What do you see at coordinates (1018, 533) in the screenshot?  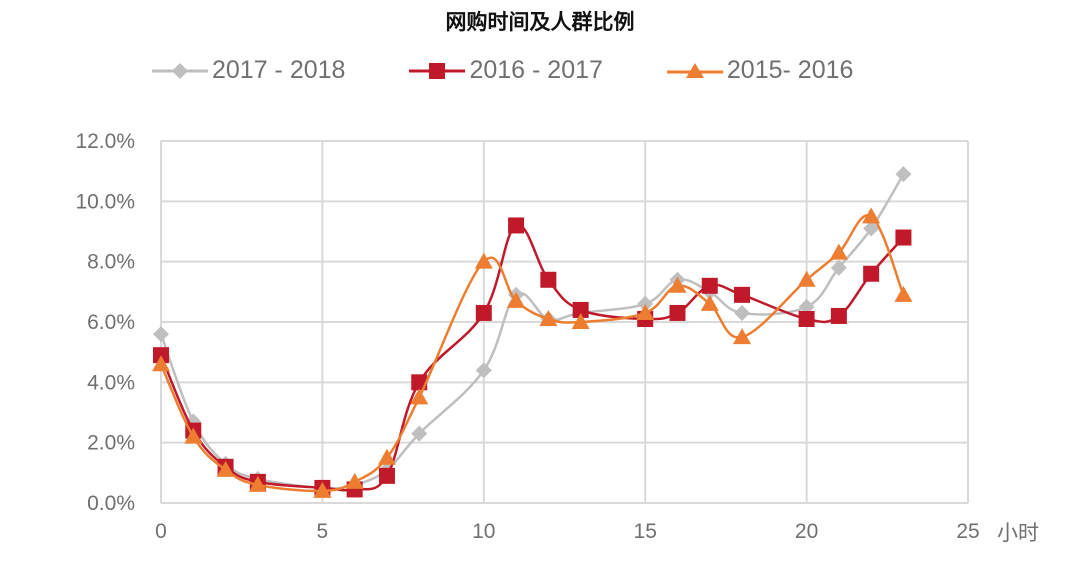 I see `x-axis-unit: 小时` at bounding box center [1018, 533].